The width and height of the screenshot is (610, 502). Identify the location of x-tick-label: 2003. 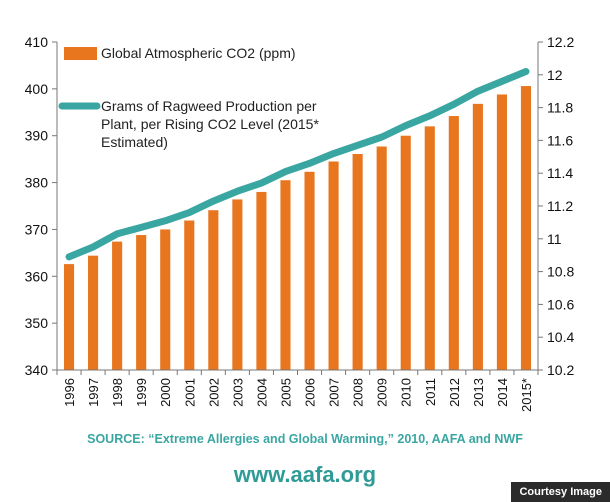
(237, 392).